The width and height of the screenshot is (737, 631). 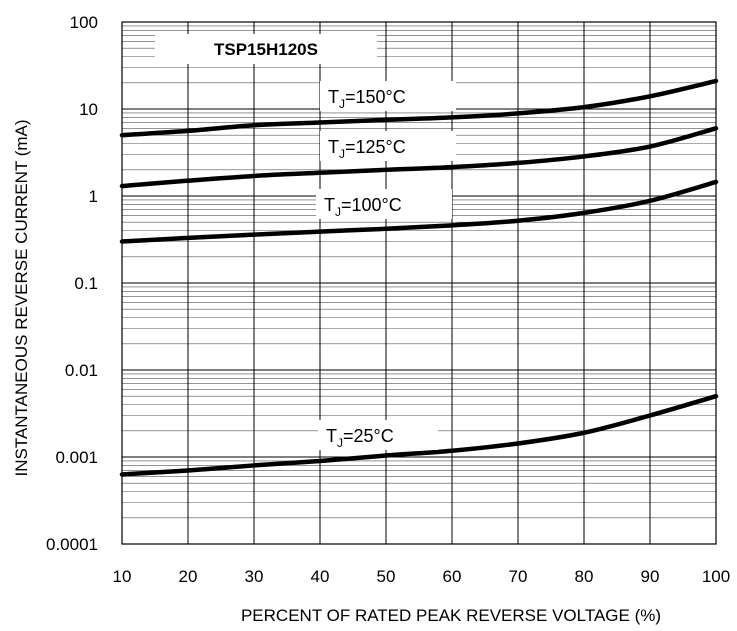 What do you see at coordinates (518, 576) in the screenshot?
I see `x-tick-label: 70` at bounding box center [518, 576].